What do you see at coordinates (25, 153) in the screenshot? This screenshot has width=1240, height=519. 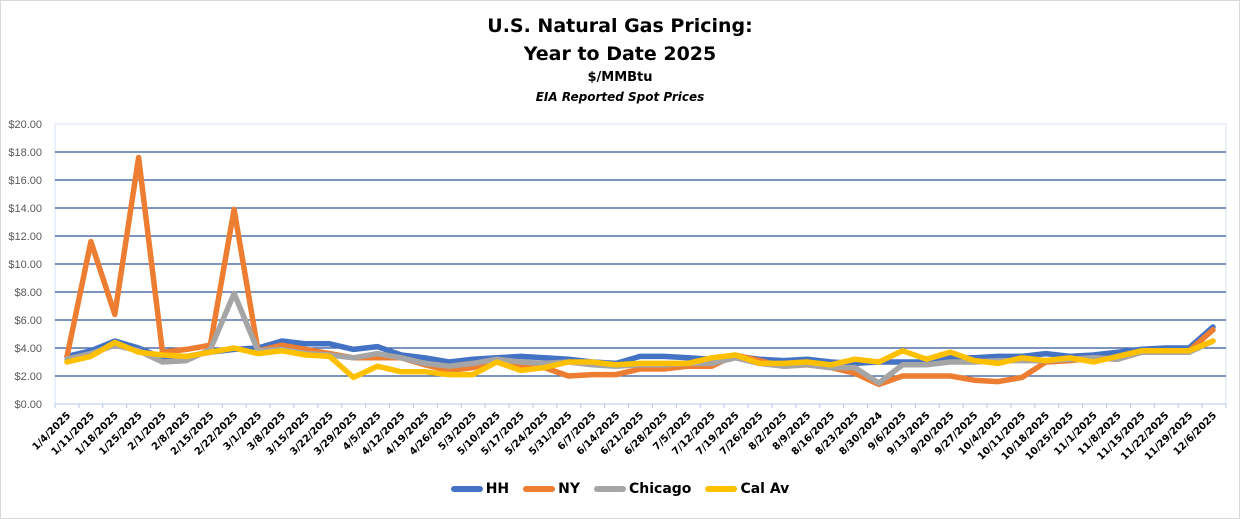 I see `y-tick-label: $18.00` at bounding box center [25, 153].